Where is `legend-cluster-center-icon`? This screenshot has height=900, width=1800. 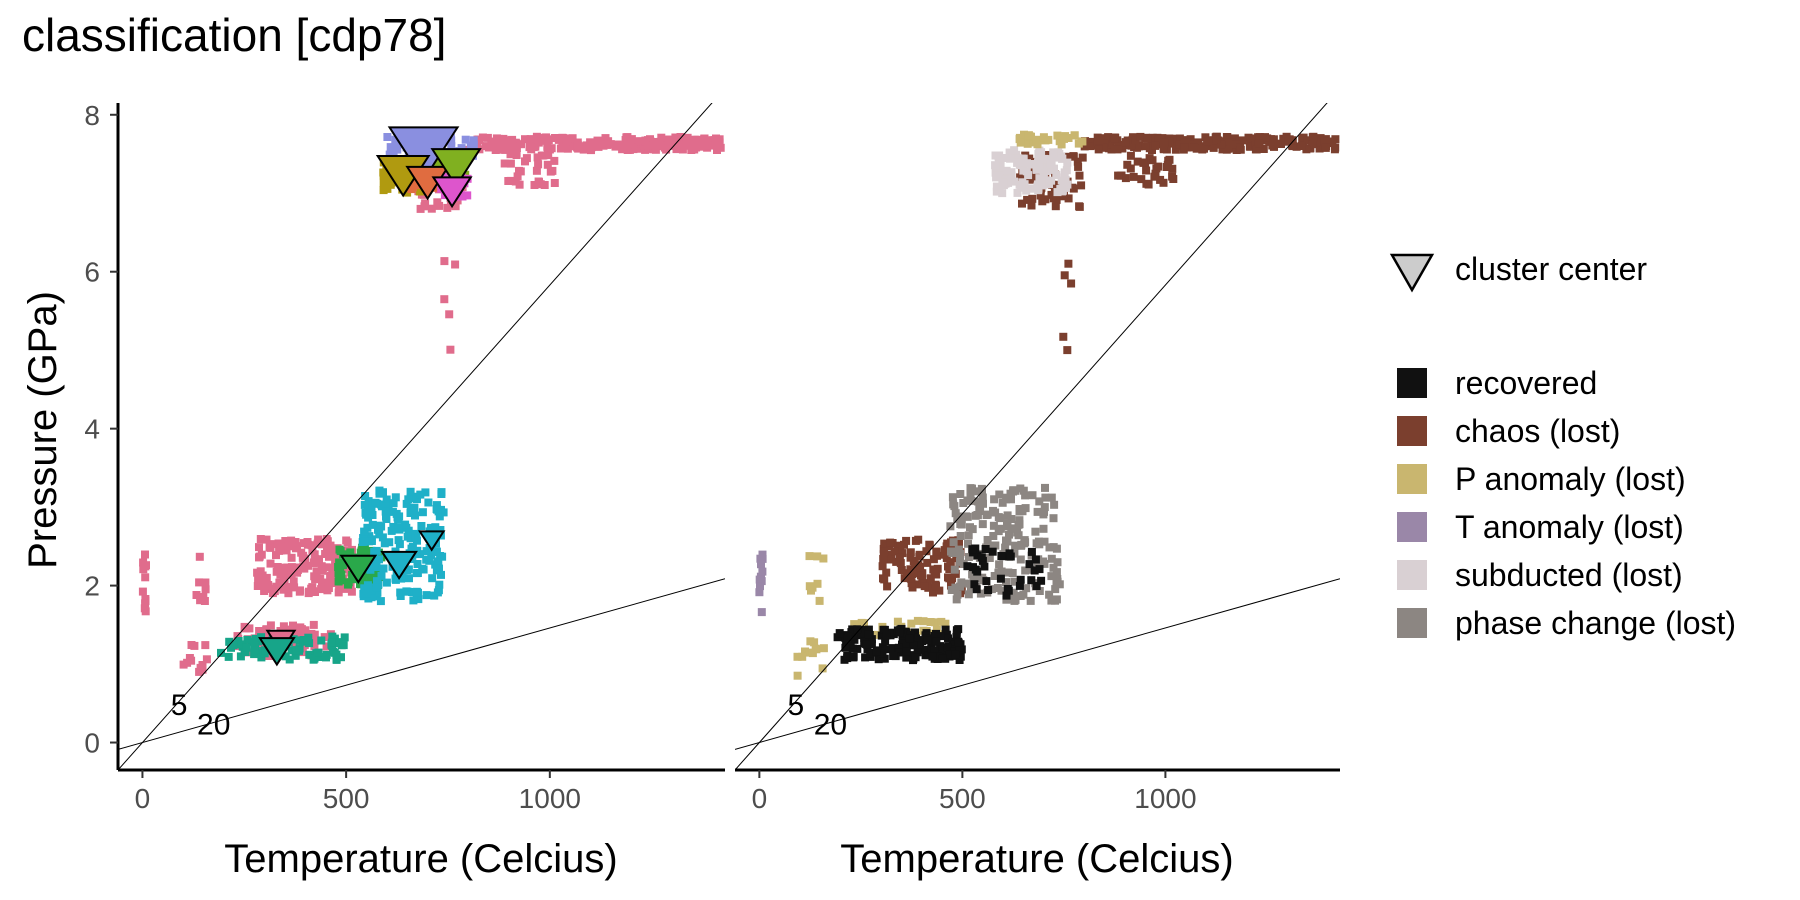
legend-cluster-center-icon is located at coordinates (1412, 273).